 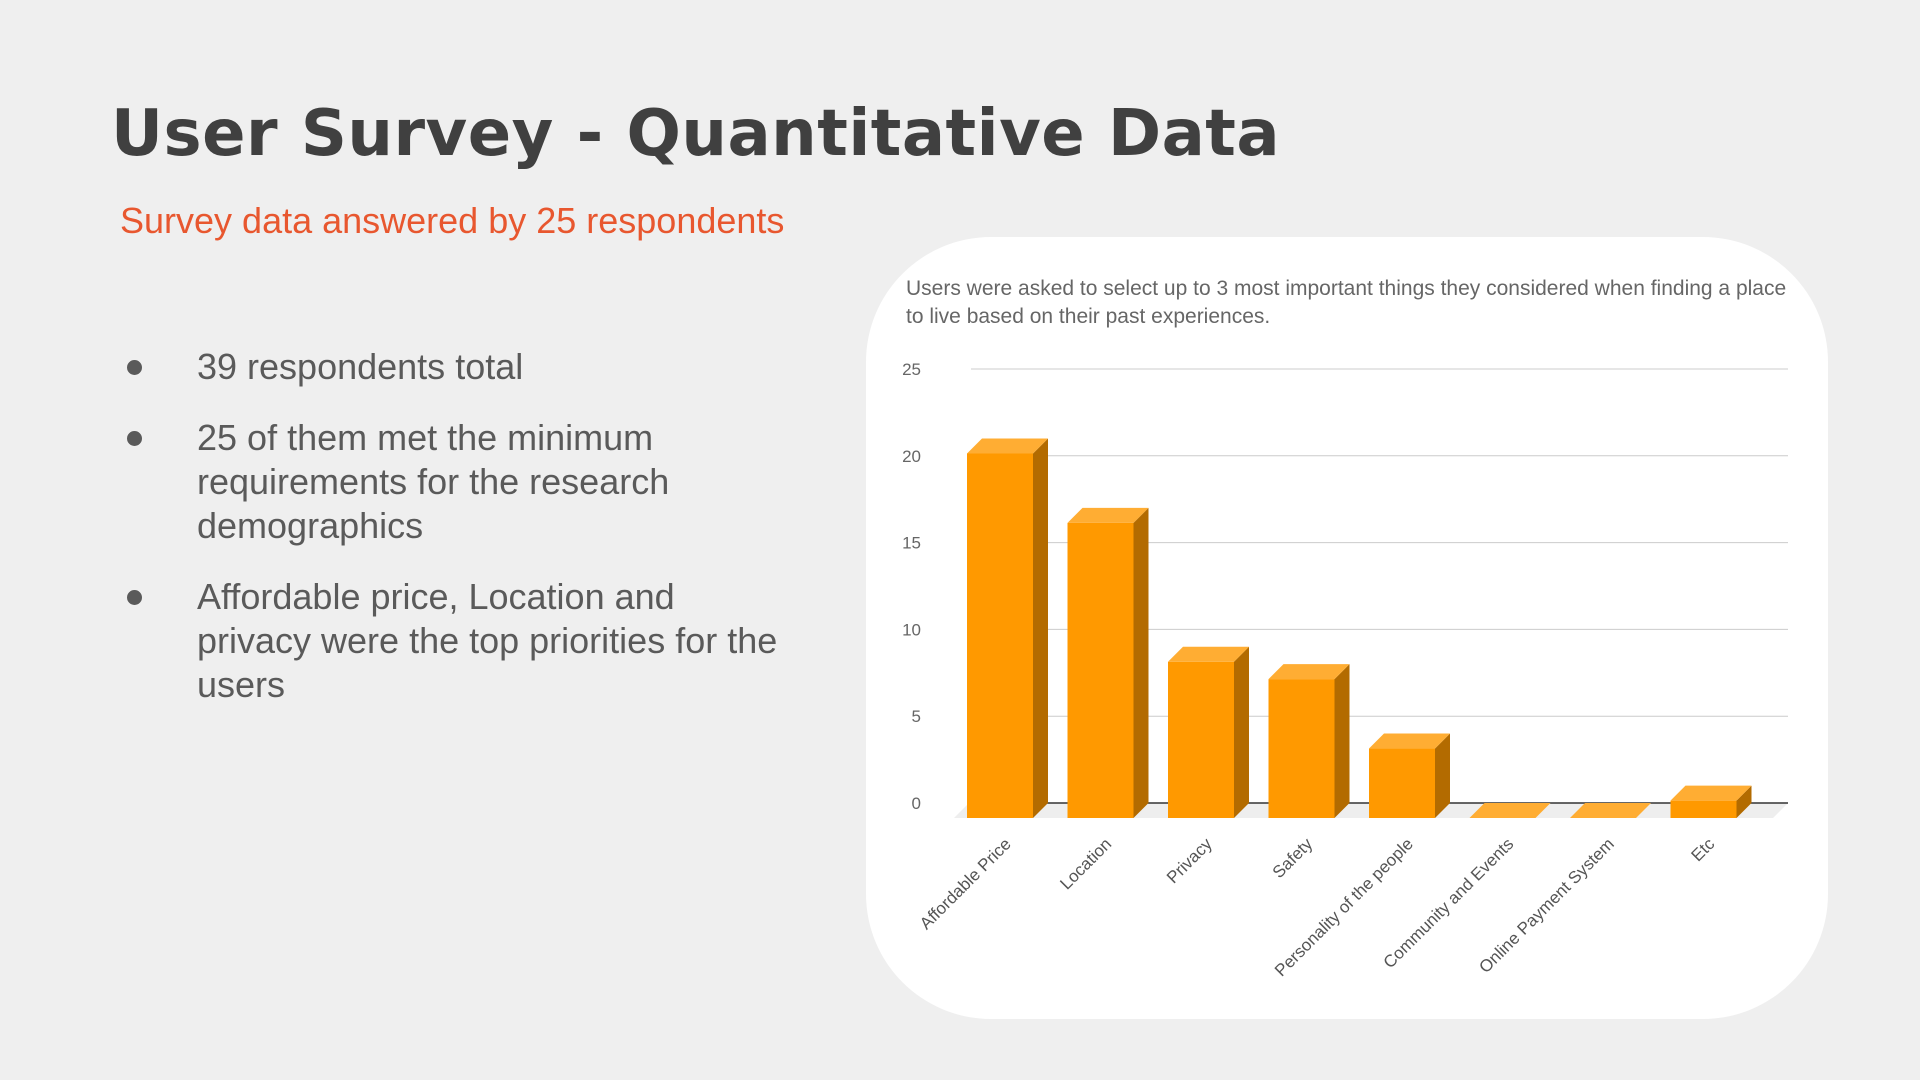 I want to click on bullet-text: 39 respondents total, so click(x=360, y=366).